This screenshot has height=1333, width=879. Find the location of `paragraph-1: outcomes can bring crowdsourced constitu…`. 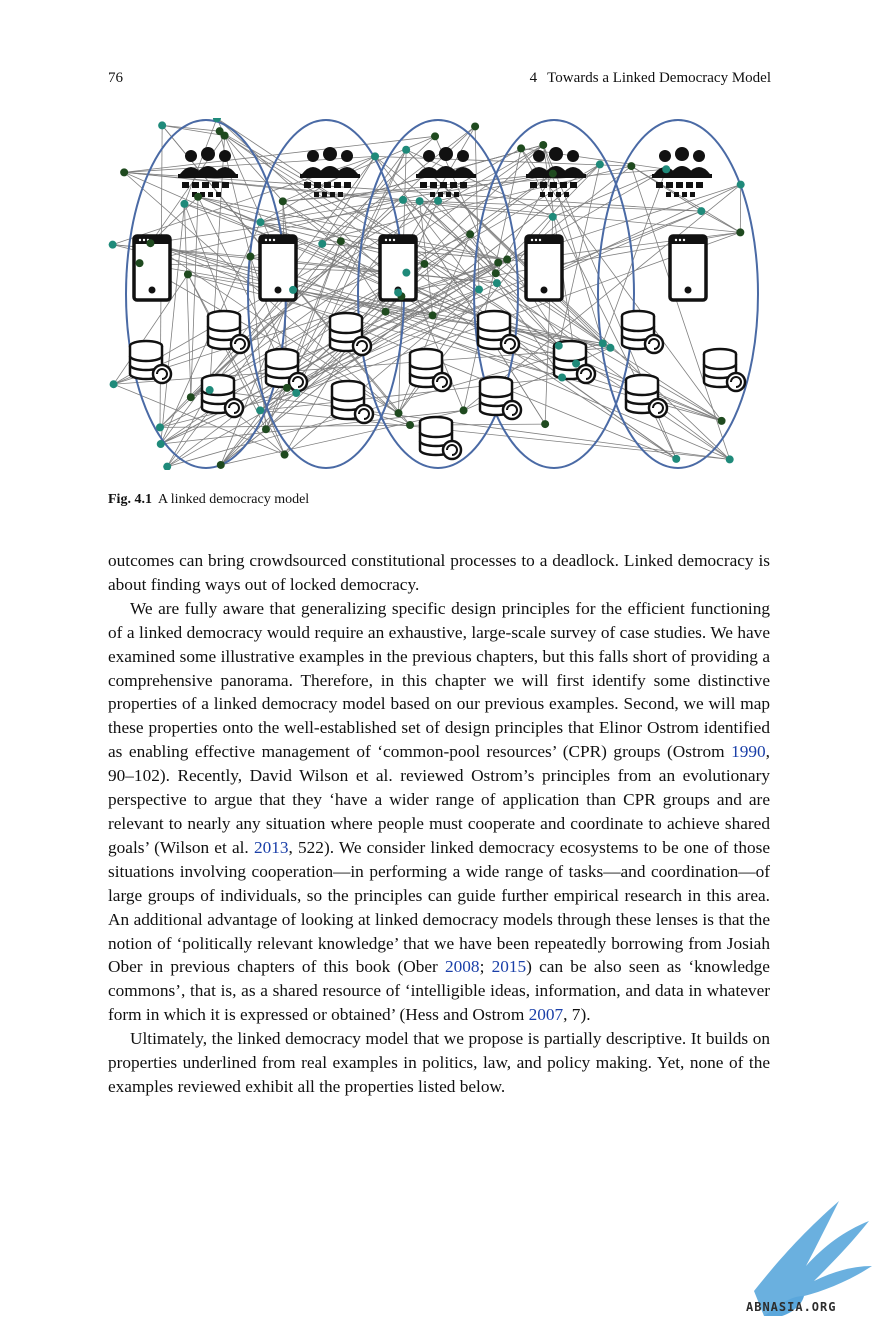

paragraph-1: outcomes can bring crowdsourced constitu… is located at coordinates (439, 572).